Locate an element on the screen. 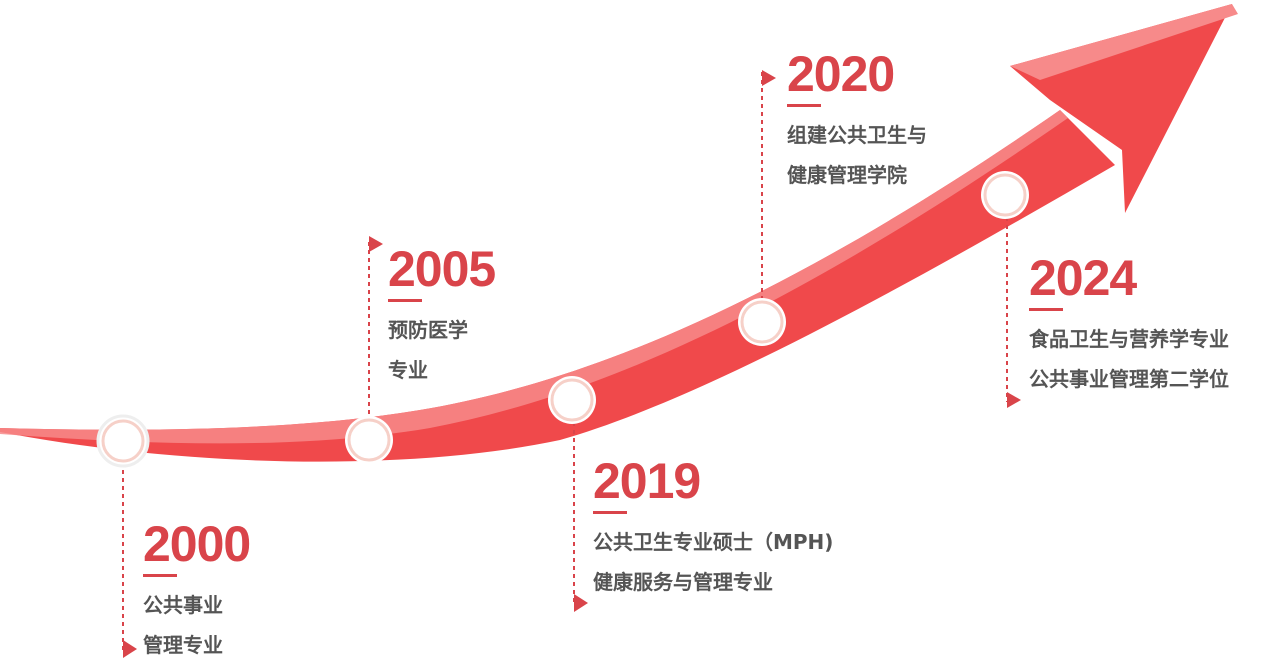  marker-2019 is located at coordinates (572, 400).